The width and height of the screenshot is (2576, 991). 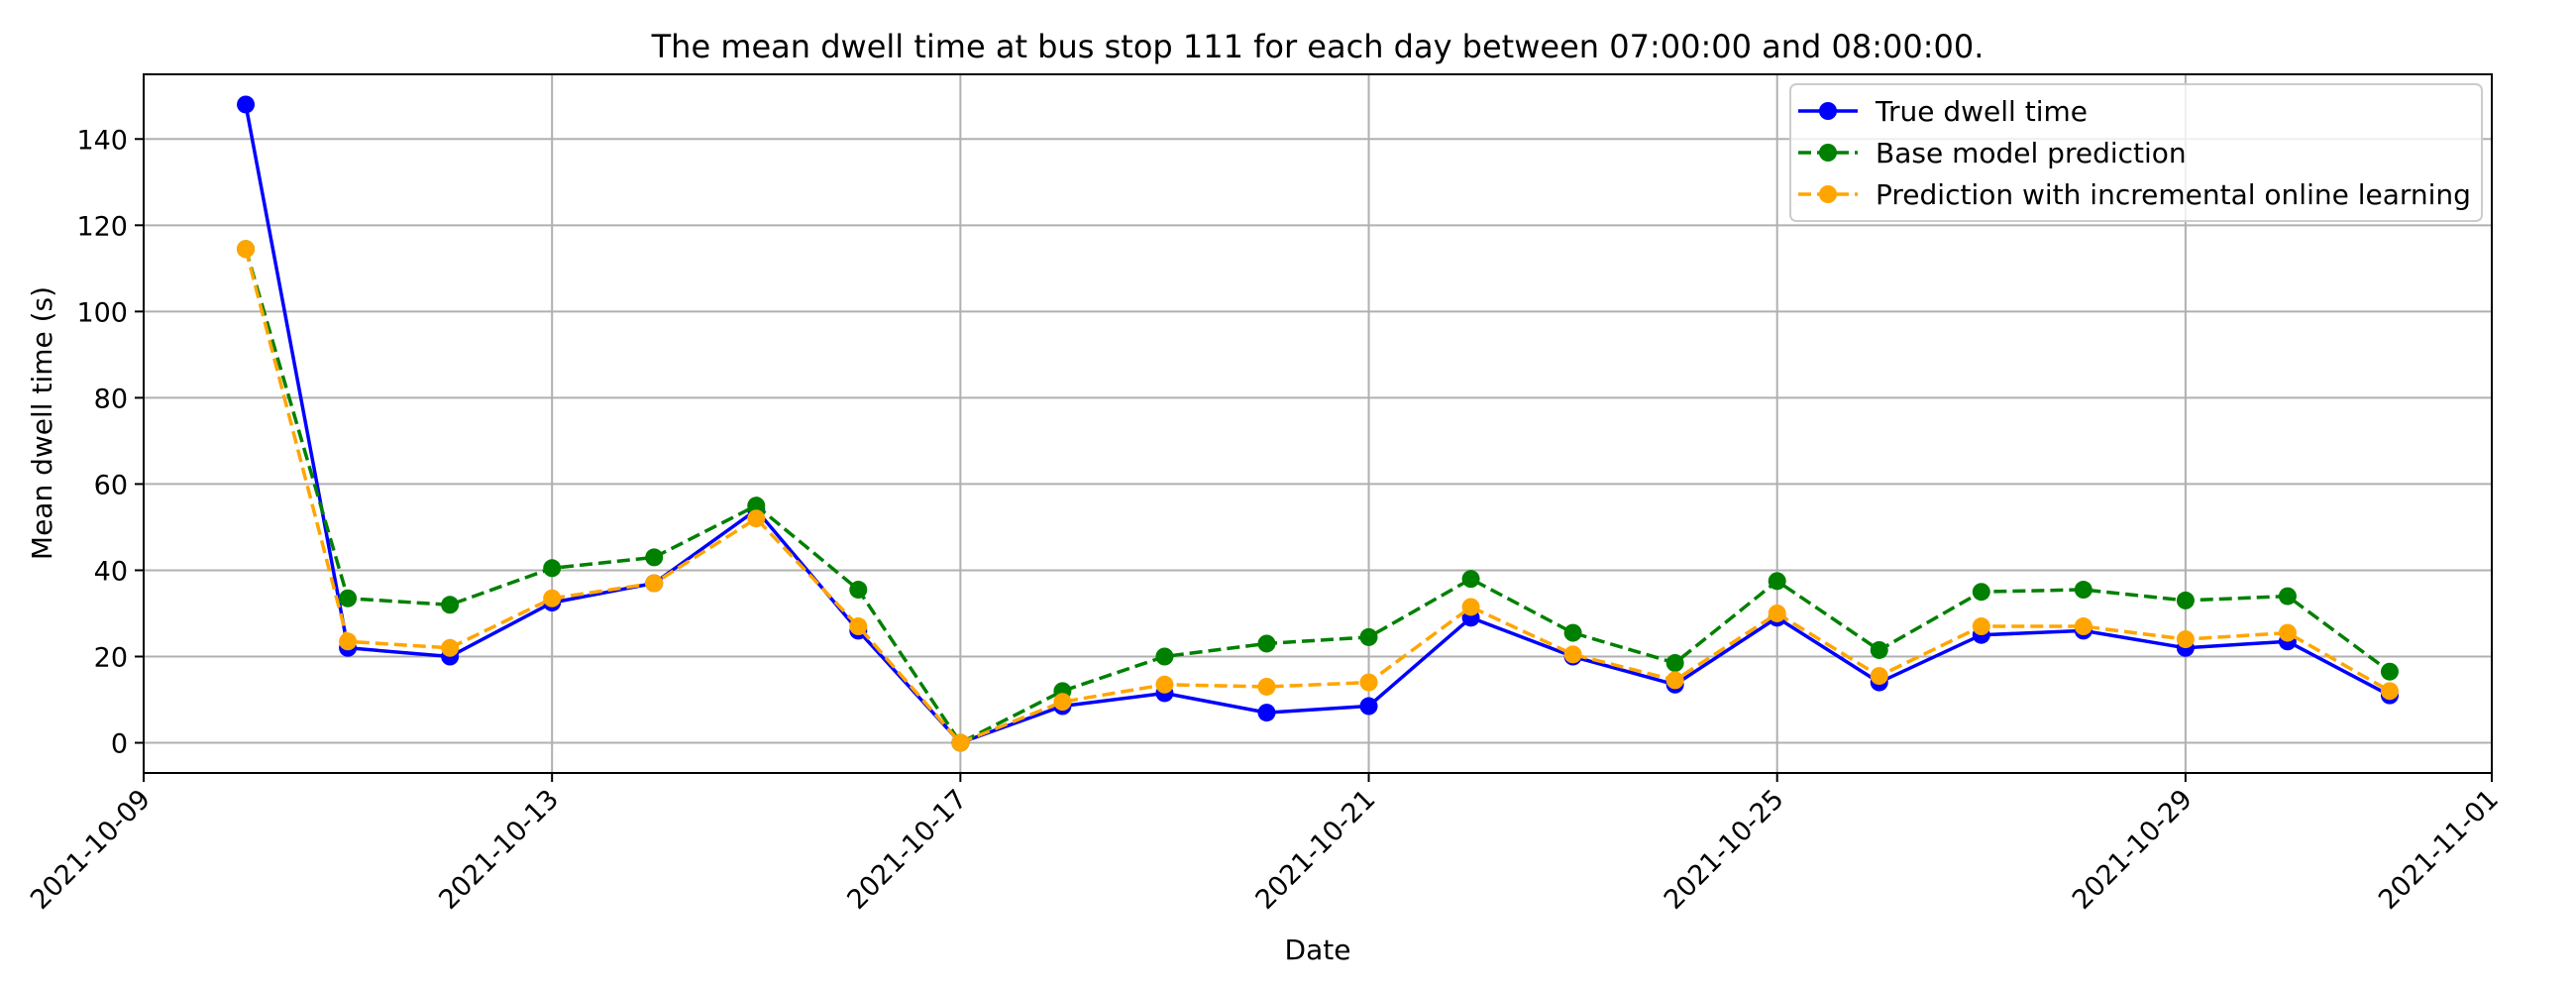 What do you see at coordinates (102, 226) in the screenshot?
I see `y-tick-label: 120` at bounding box center [102, 226].